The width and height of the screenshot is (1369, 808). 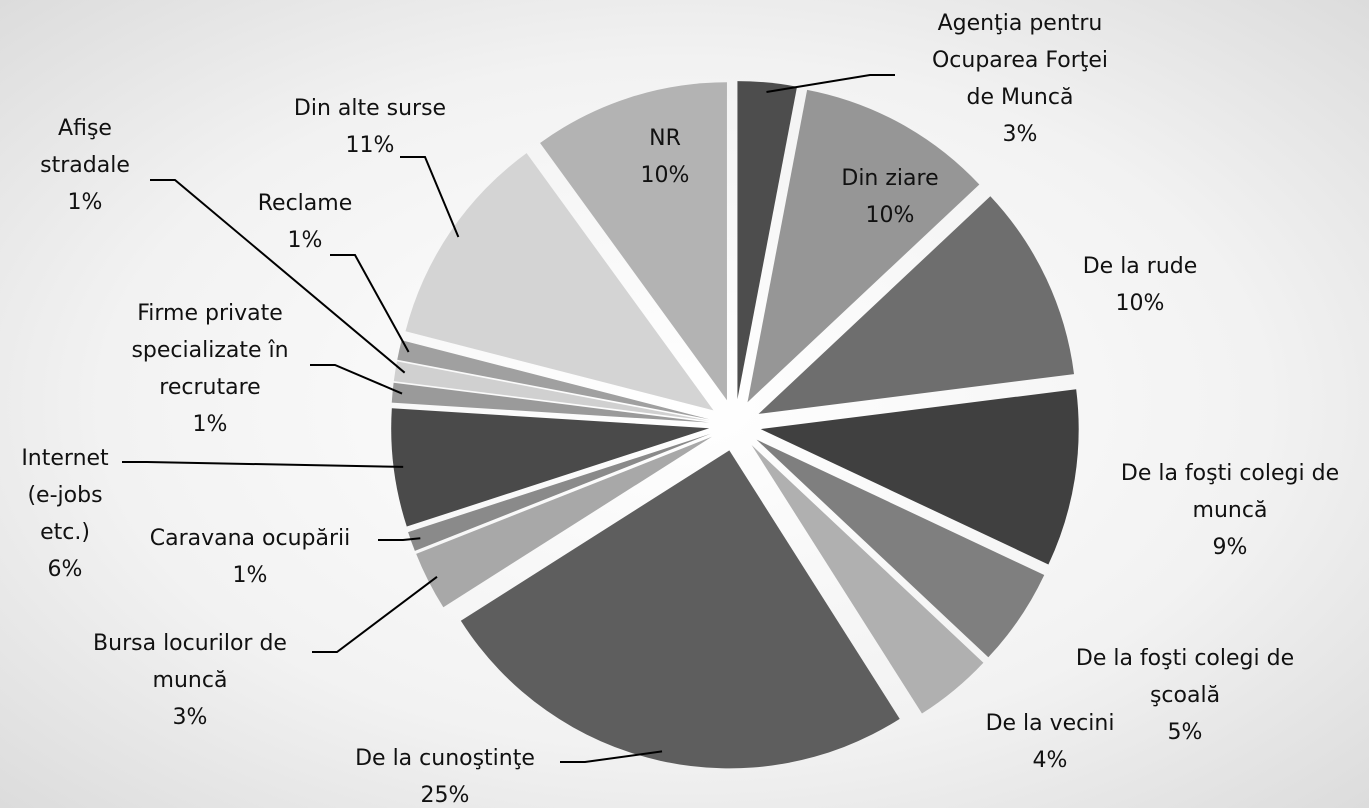 What do you see at coordinates (890, 197) in the screenshot?
I see `slice-label: Din ziare 10%` at bounding box center [890, 197].